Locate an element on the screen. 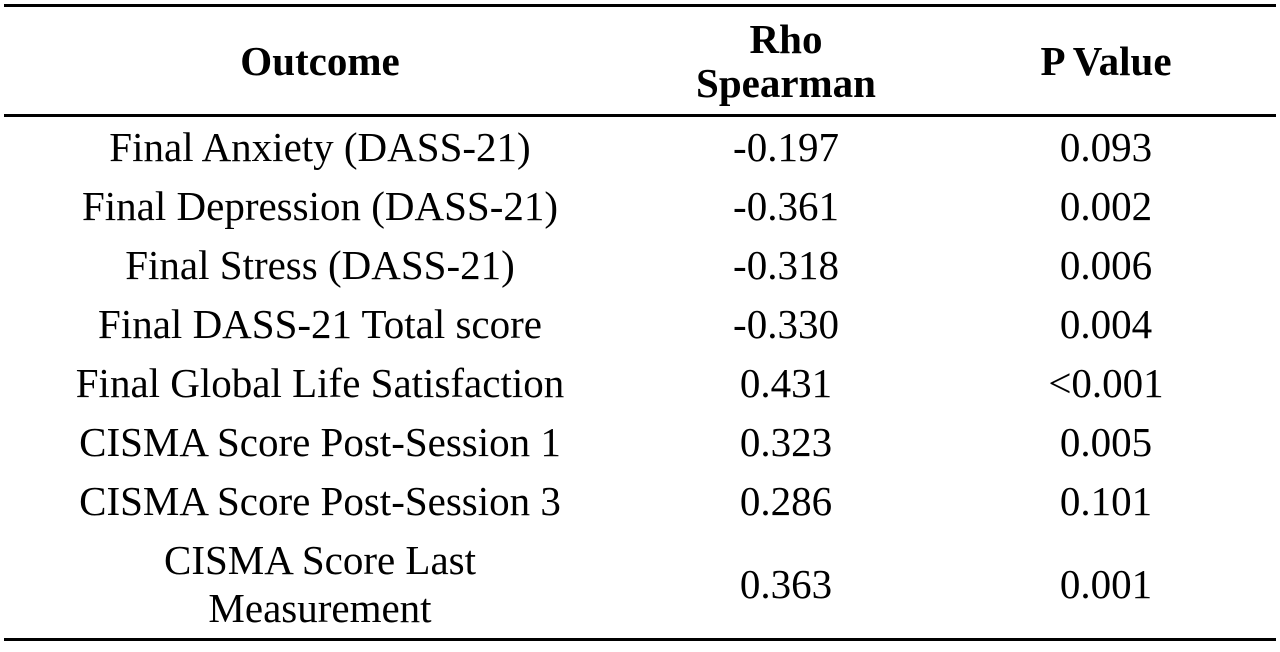  cell-p-value: 0.004 is located at coordinates (1106, 323).